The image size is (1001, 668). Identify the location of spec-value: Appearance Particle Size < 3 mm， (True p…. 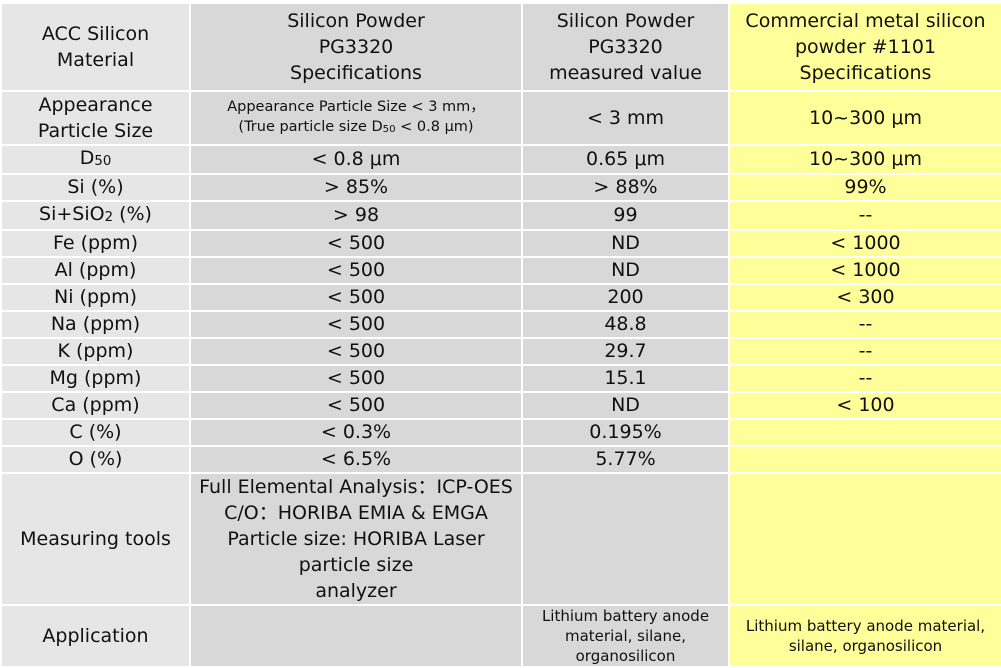
(356, 118).